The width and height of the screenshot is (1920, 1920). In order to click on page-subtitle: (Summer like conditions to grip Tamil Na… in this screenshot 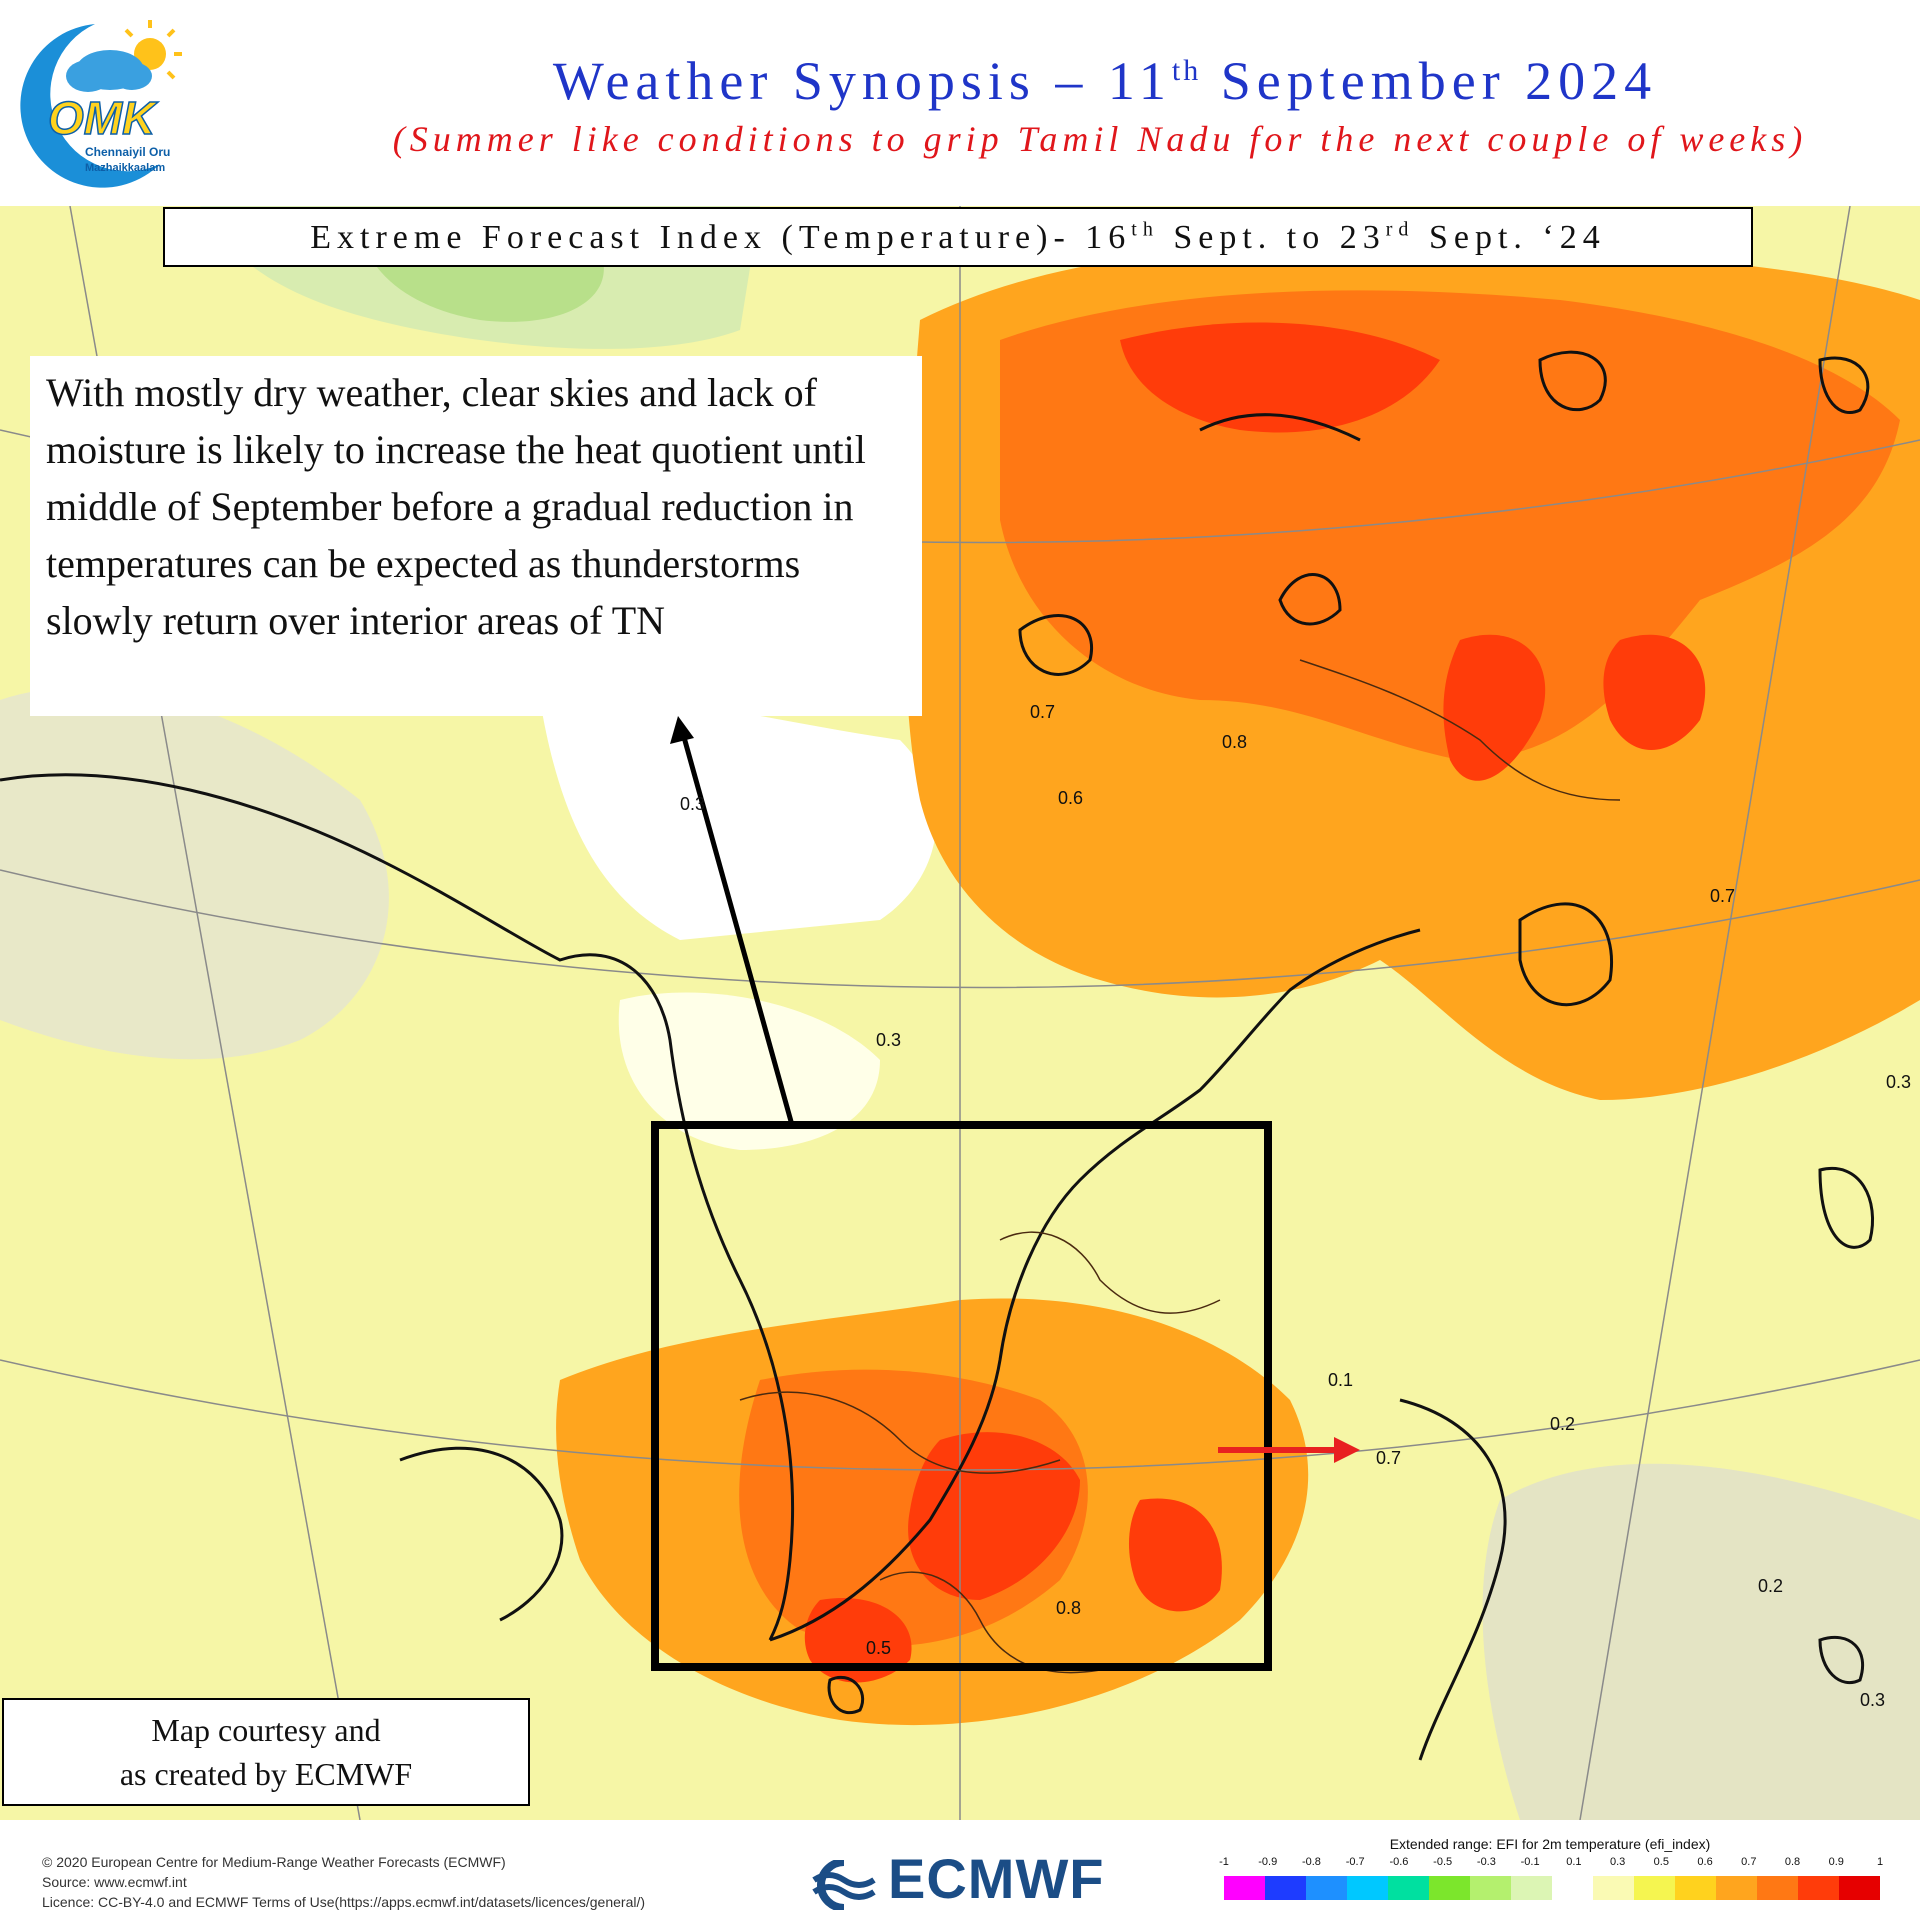, I will do `click(1100, 139)`.